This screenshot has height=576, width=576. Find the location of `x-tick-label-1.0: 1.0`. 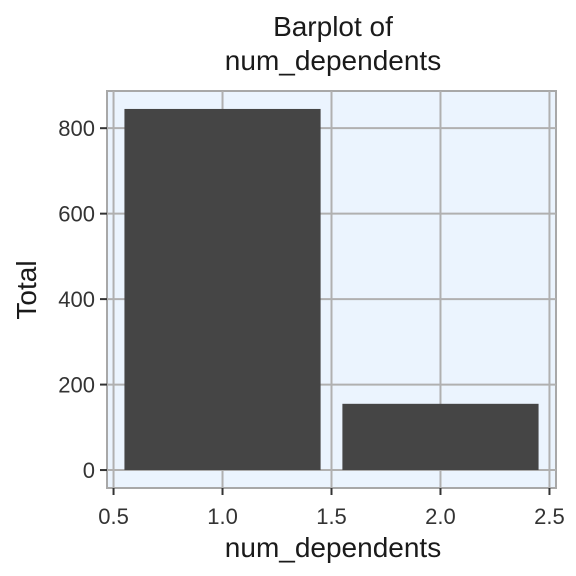

x-tick-label-1.0: 1.0 is located at coordinates (222, 516).